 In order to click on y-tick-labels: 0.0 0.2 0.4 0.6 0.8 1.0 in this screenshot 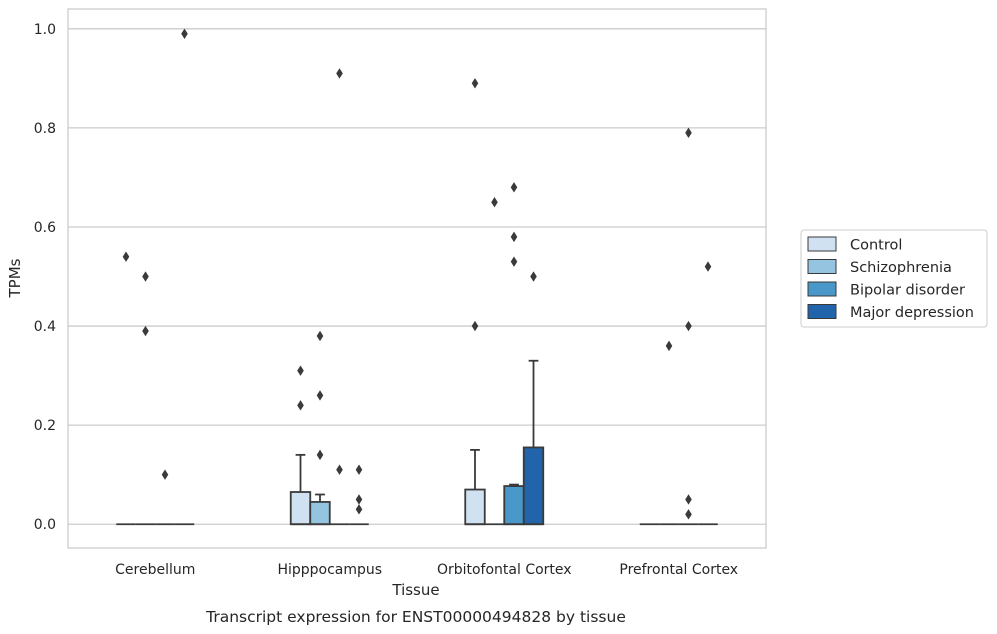, I will do `click(45, 277)`.